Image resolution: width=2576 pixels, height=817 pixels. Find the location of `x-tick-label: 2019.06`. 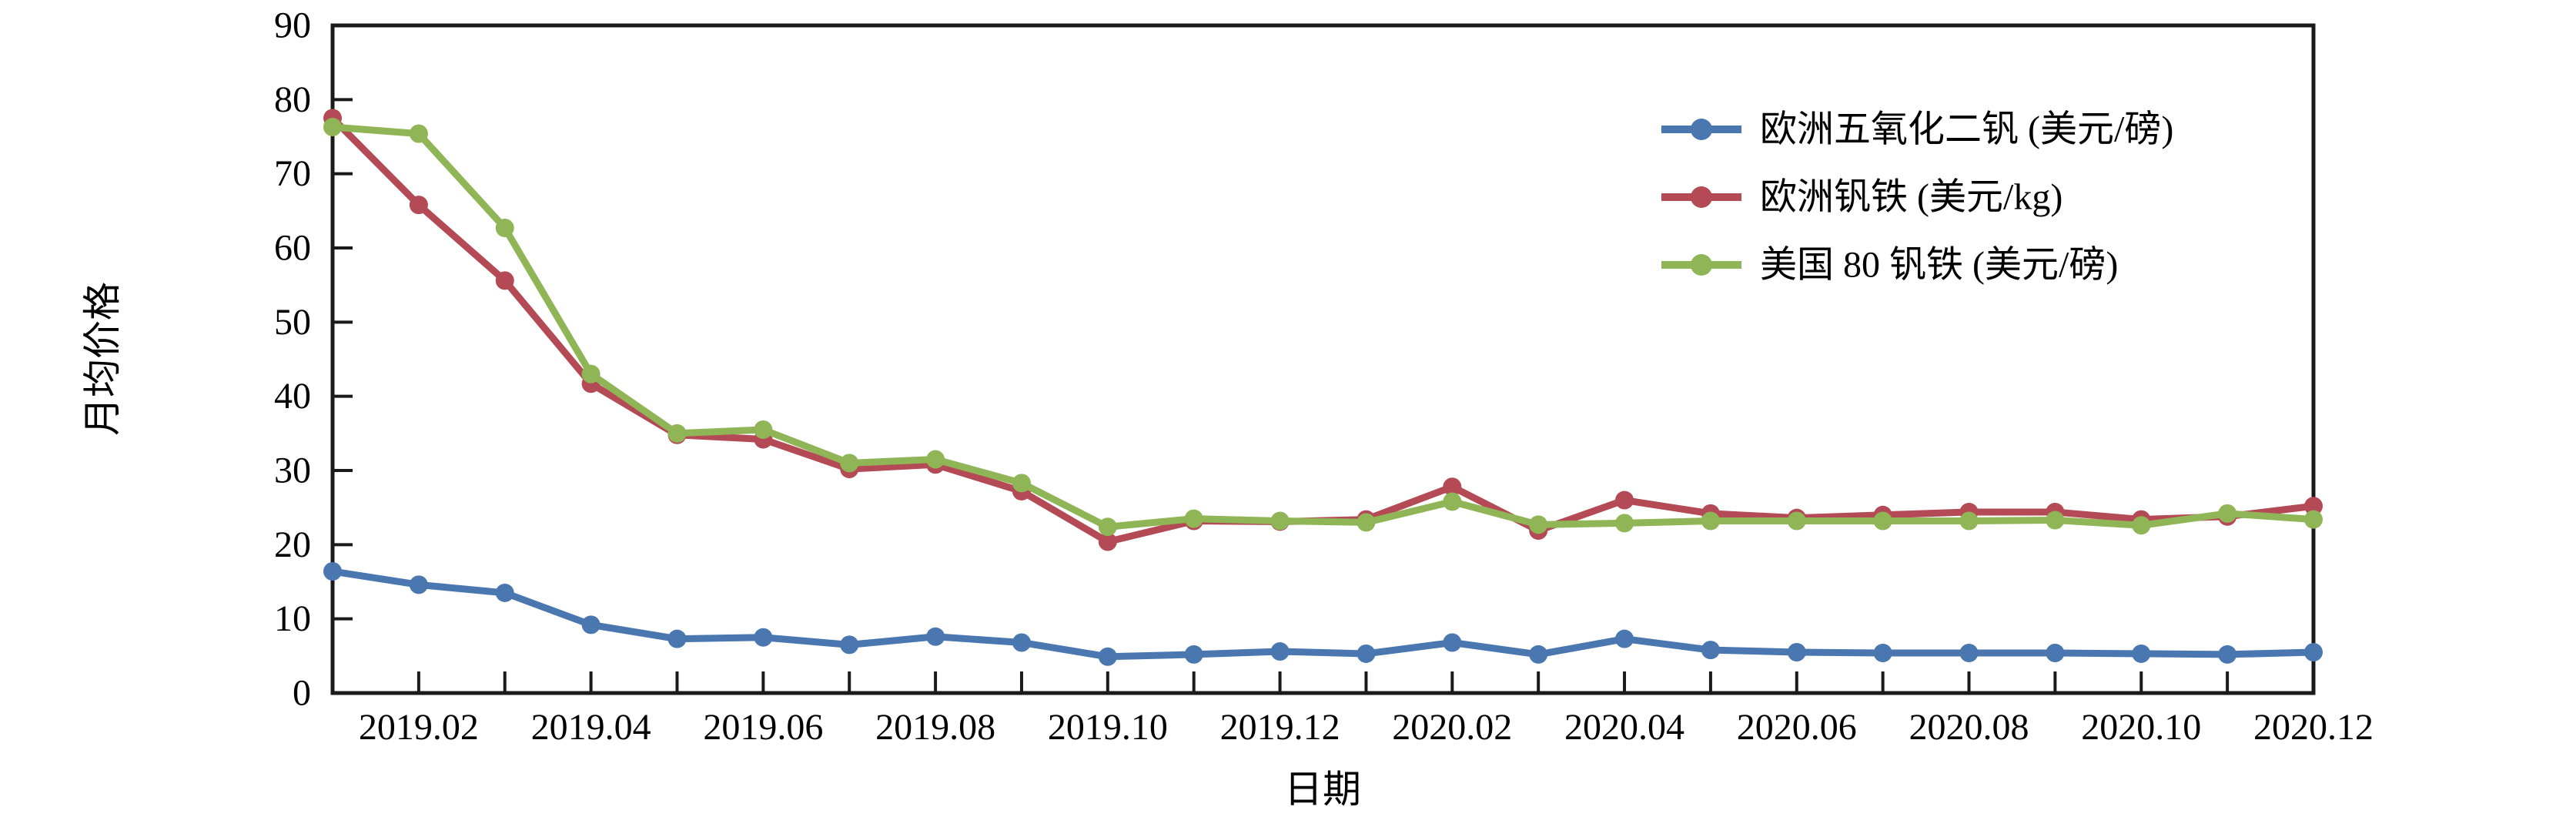

x-tick-label: 2019.06 is located at coordinates (763, 727).